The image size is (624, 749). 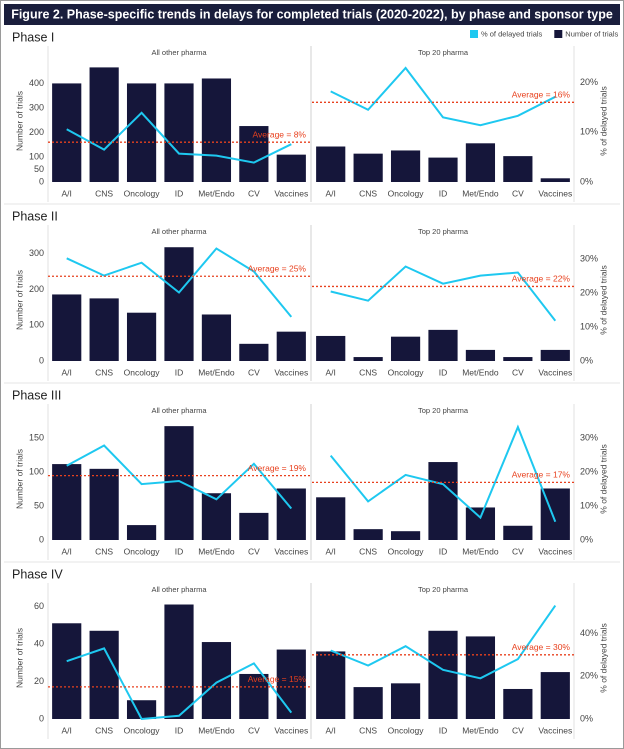 What do you see at coordinates (37, 574) in the screenshot?
I see `phase-label: Phase IV` at bounding box center [37, 574].